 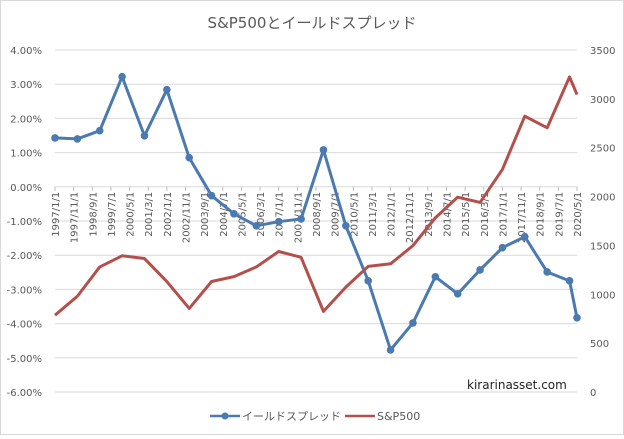 I want to click on left-tick-label: -4.00%, so click(x=24, y=325).